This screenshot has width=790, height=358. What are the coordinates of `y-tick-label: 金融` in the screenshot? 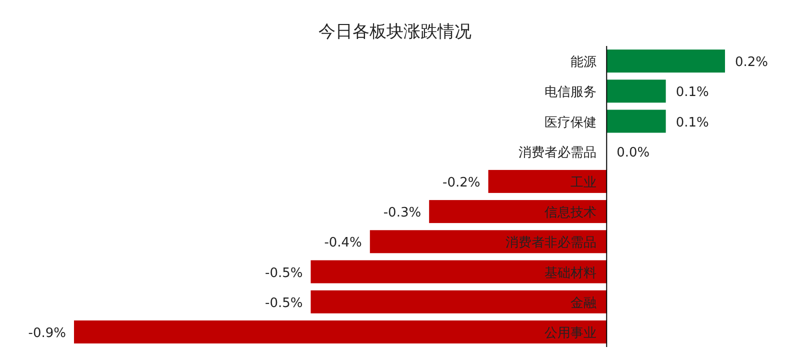 It's located at (583, 303).